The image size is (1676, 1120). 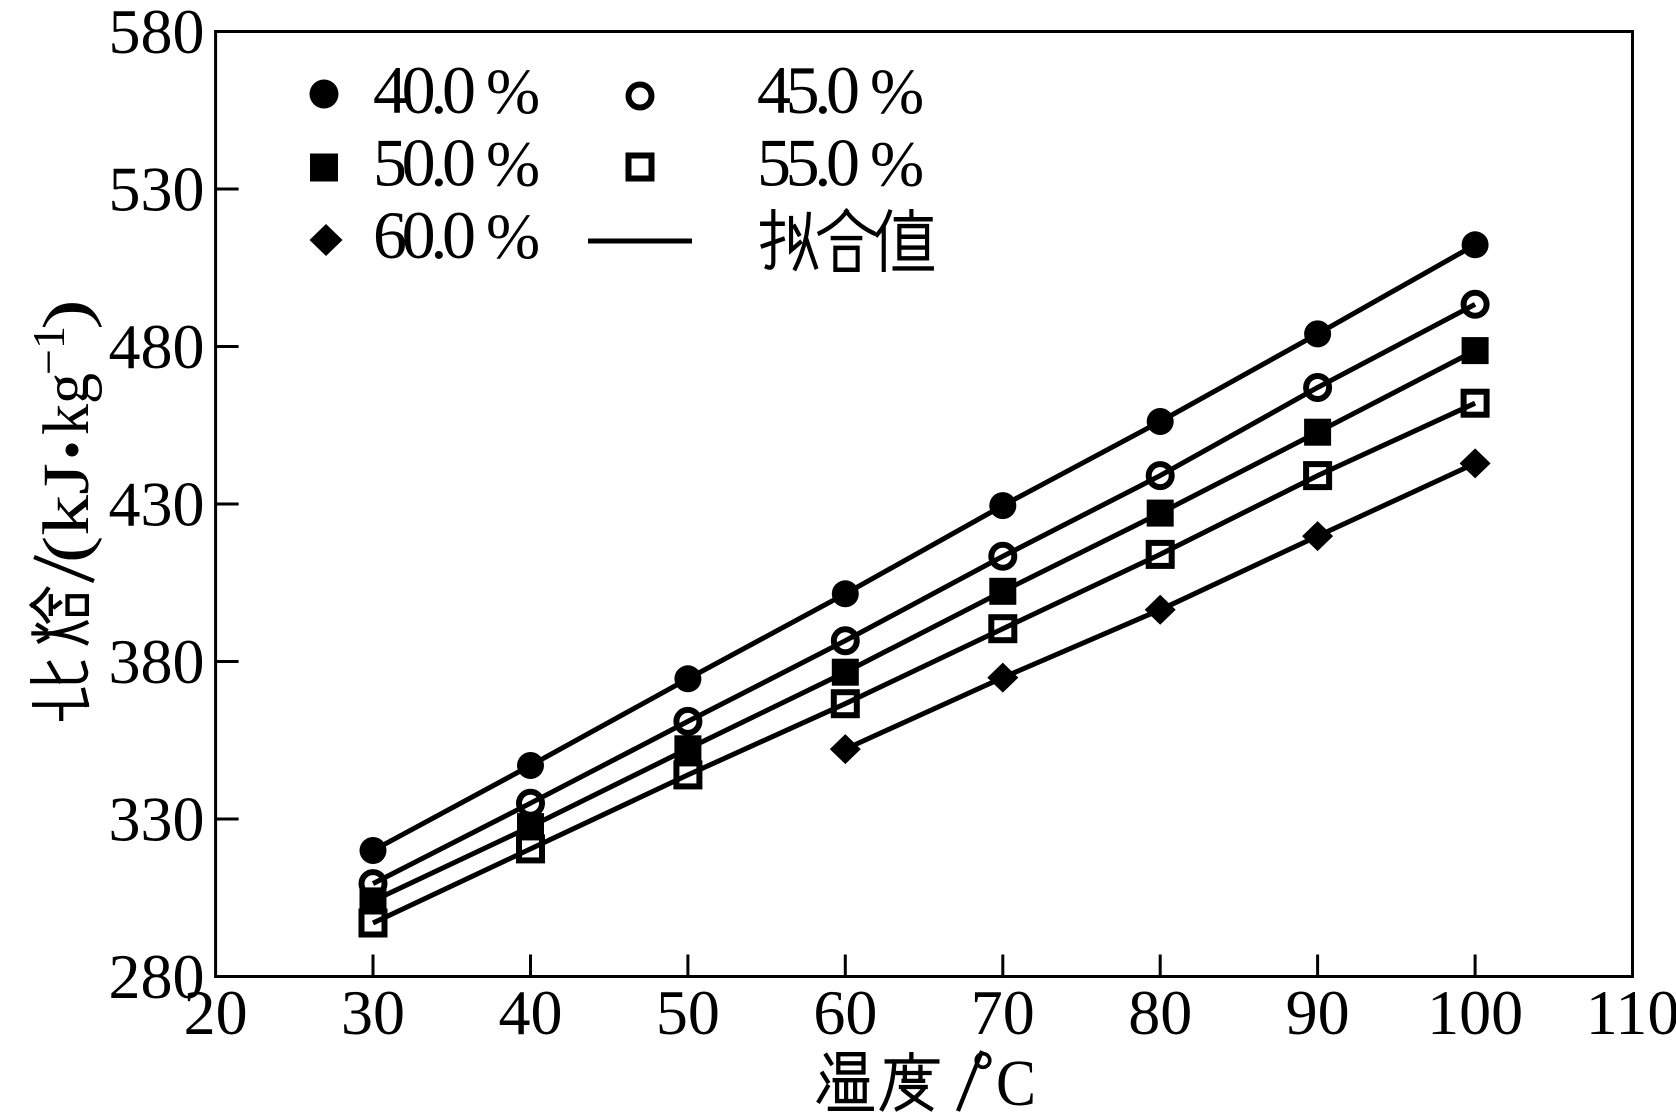 What do you see at coordinates (1003, 1012) in the screenshot?
I see `svg-text: 70` at bounding box center [1003, 1012].